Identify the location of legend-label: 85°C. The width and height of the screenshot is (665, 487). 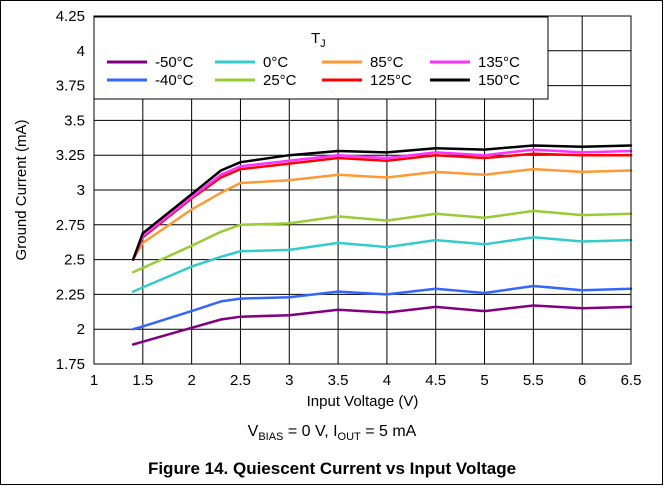
(387, 62).